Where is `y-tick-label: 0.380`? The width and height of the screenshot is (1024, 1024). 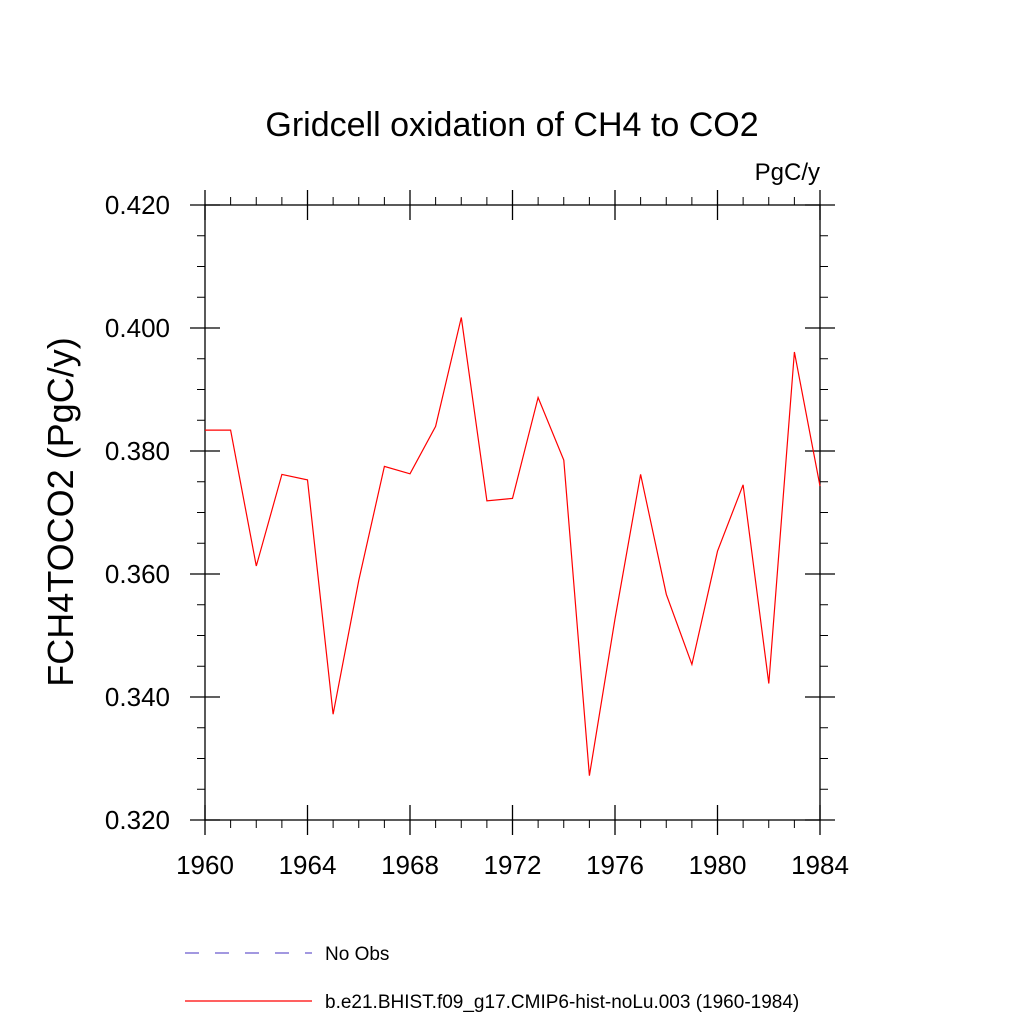
y-tick-label: 0.380 is located at coordinates (137, 451).